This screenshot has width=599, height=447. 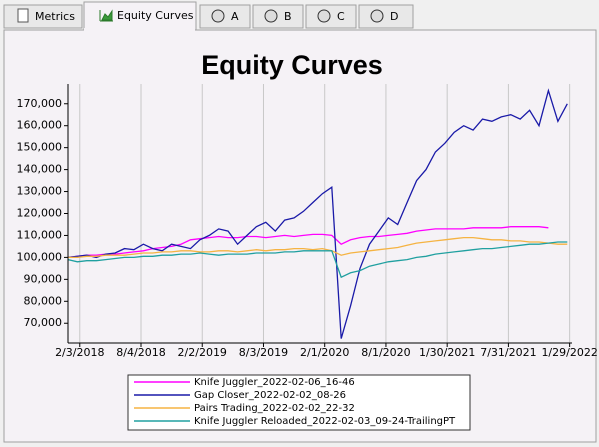 I want to click on y-tick-label: 140,000, so click(x=40, y=169).